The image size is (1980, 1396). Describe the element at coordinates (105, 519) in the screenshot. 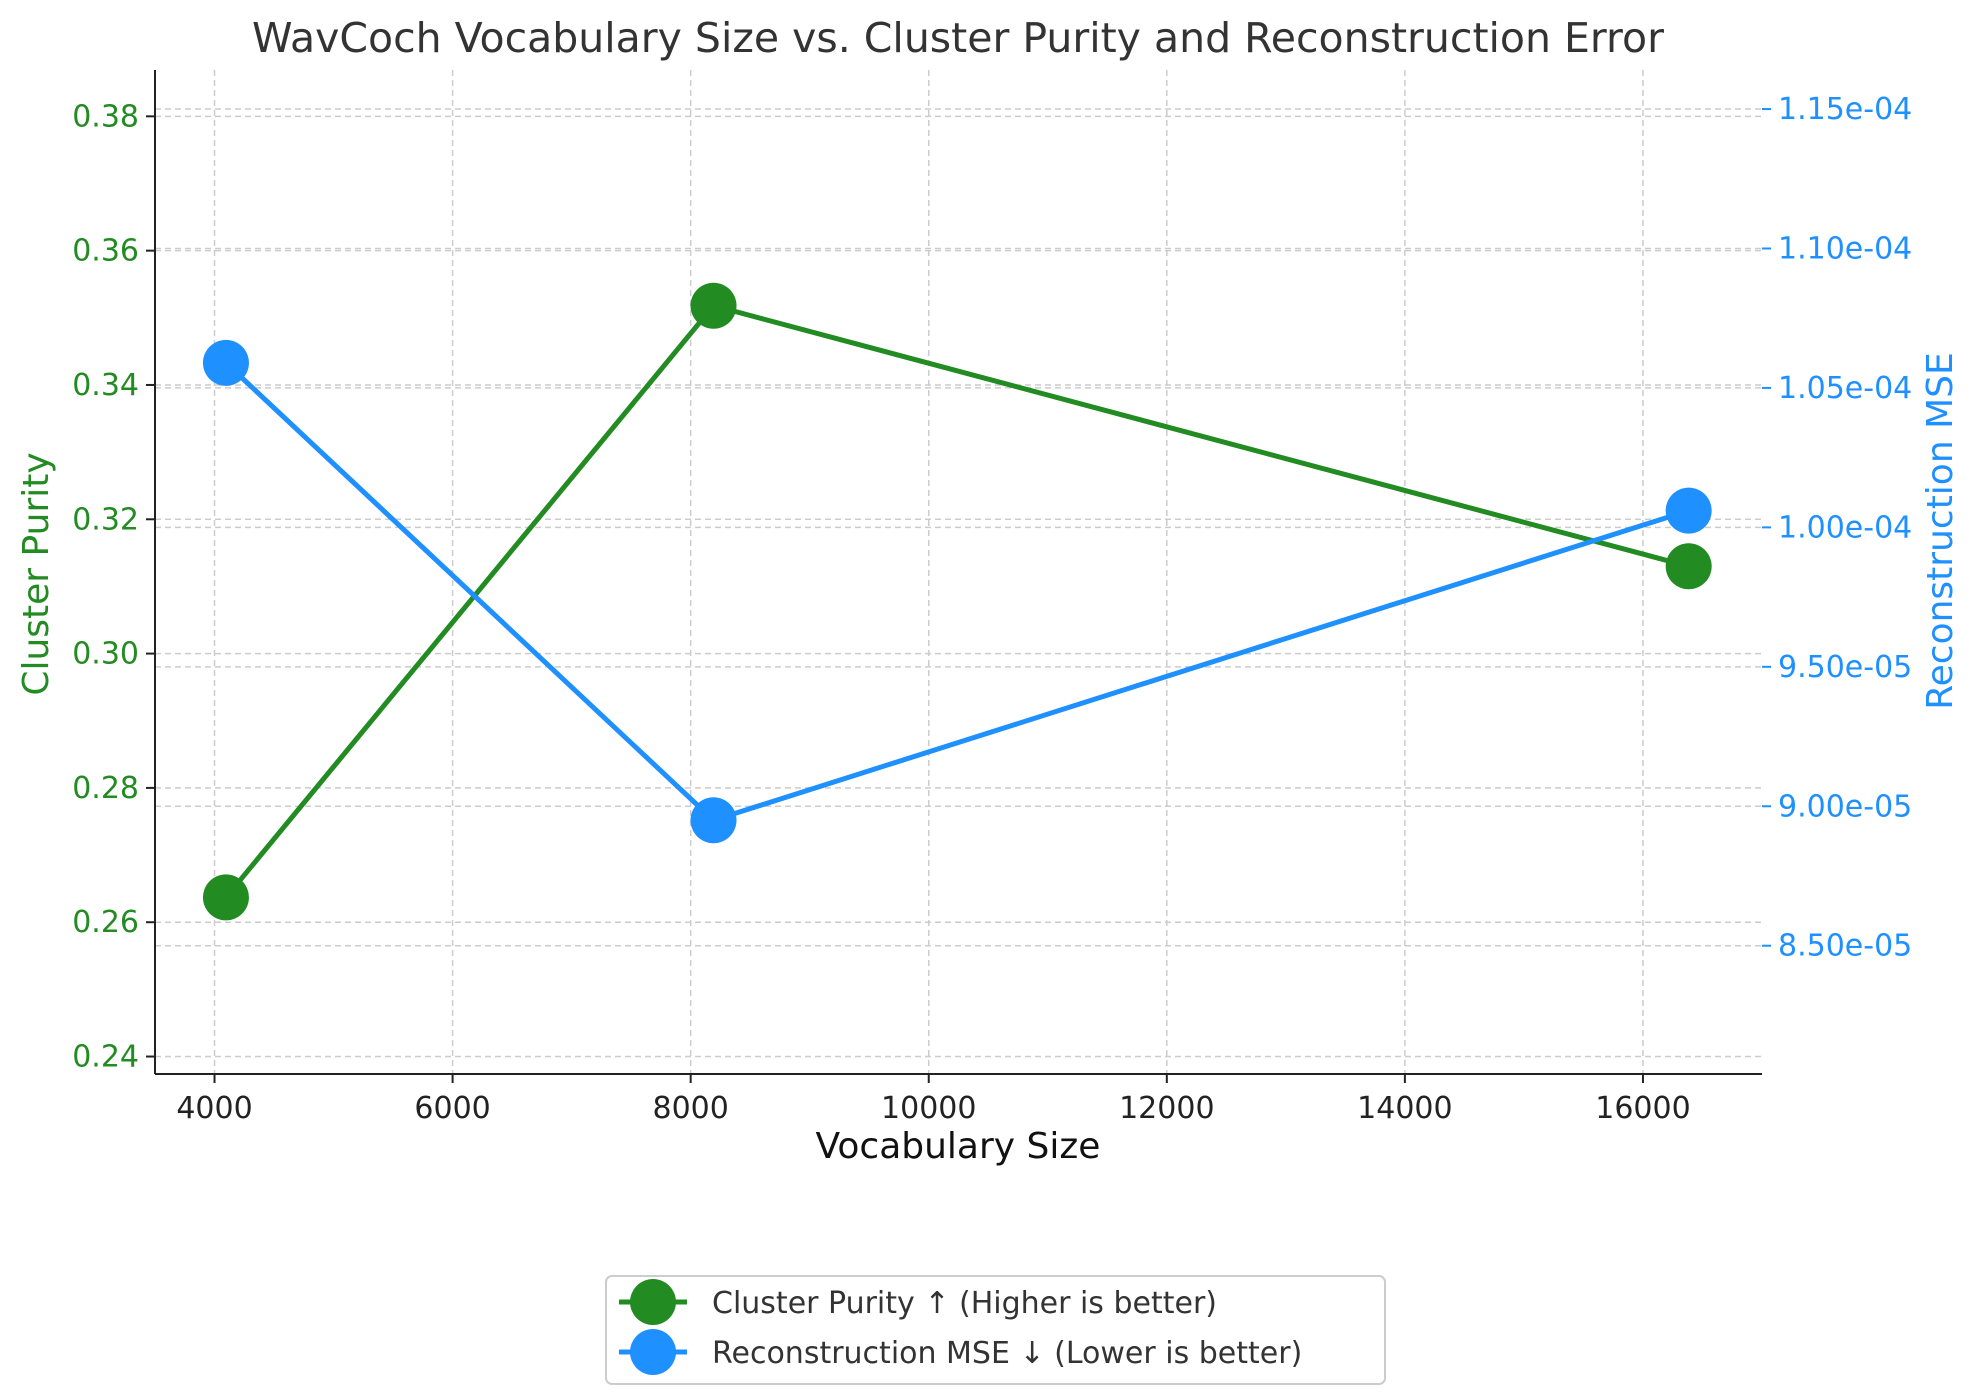

I see `left-tick-label: 0.32` at that location.